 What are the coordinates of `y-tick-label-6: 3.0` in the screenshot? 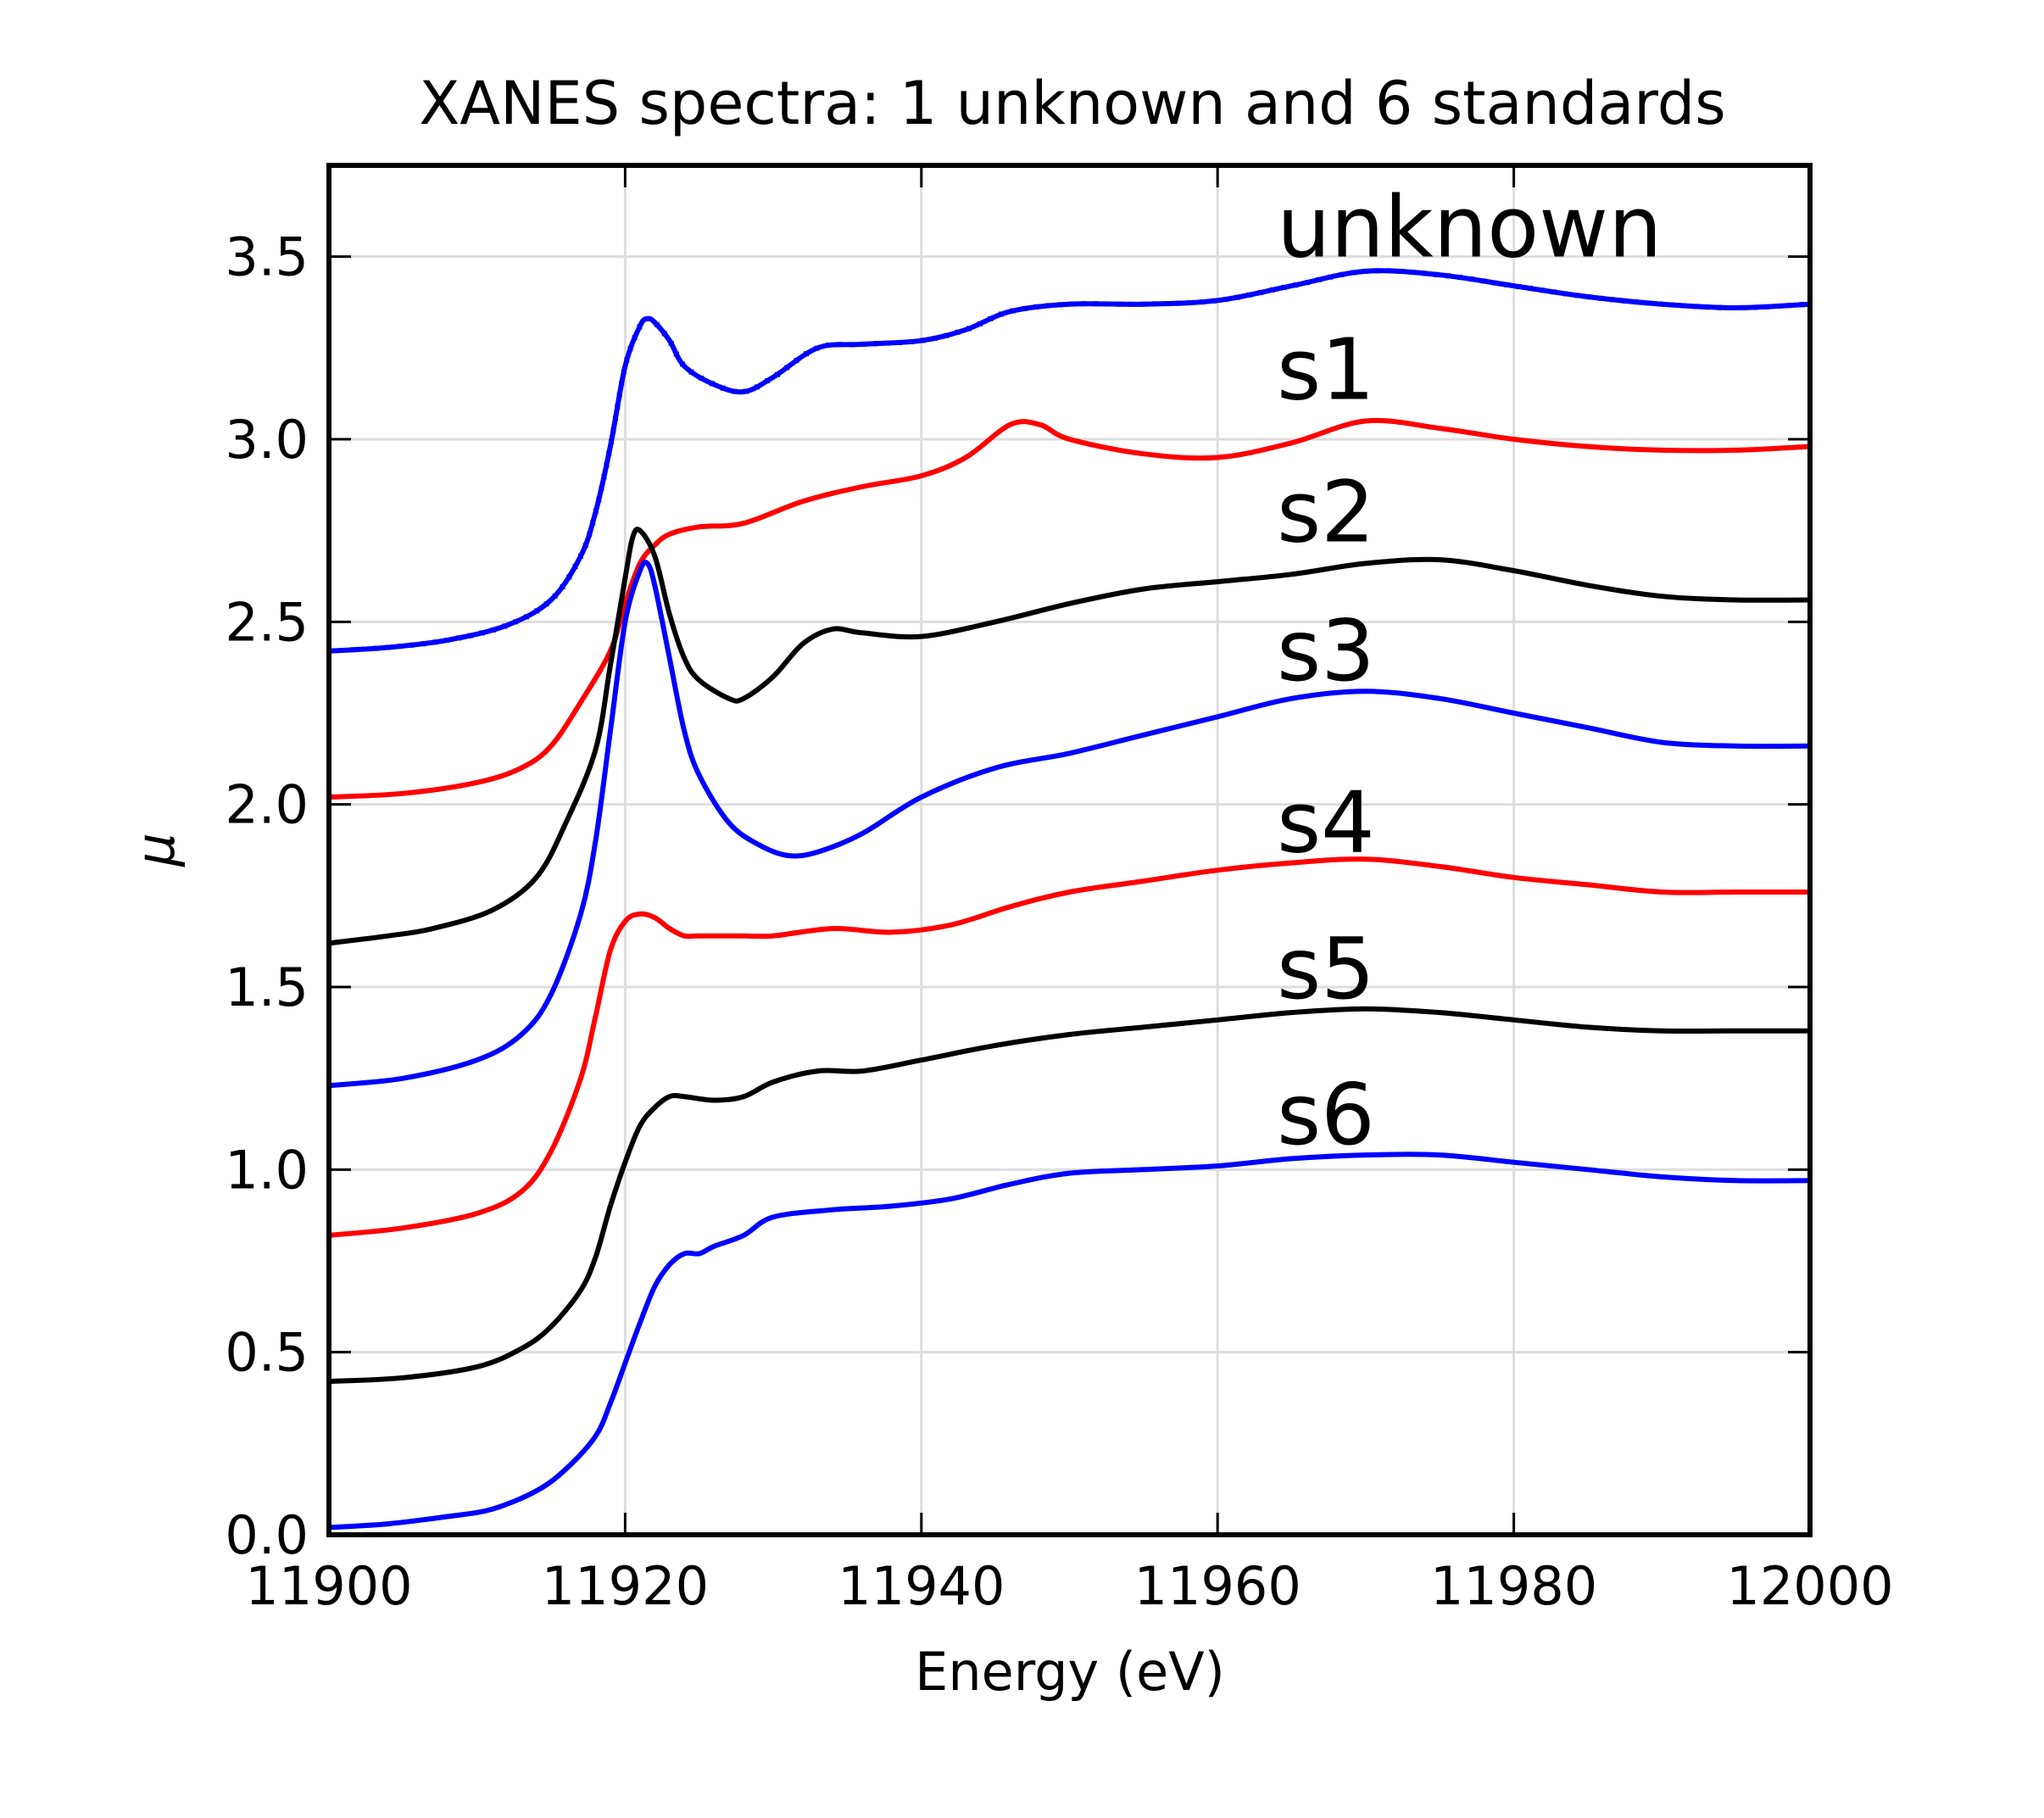 It's located at (267, 440).